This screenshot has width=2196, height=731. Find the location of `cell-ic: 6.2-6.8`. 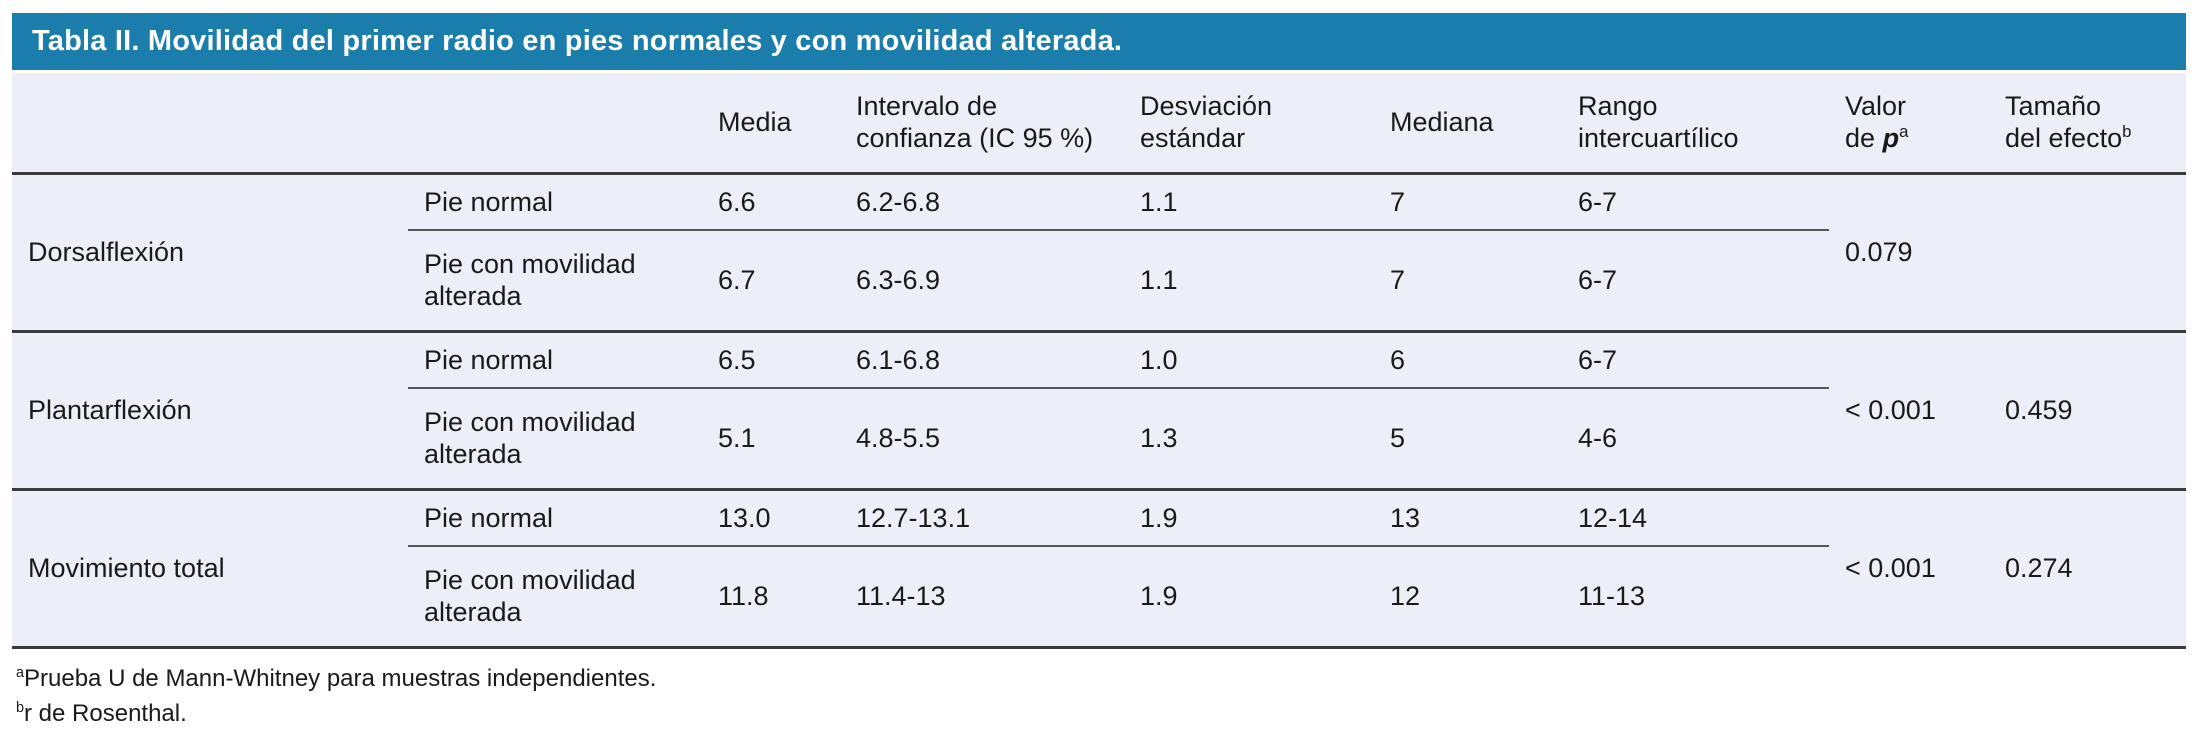

cell-ic: 6.2-6.8 is located at coordinates (982, 202).